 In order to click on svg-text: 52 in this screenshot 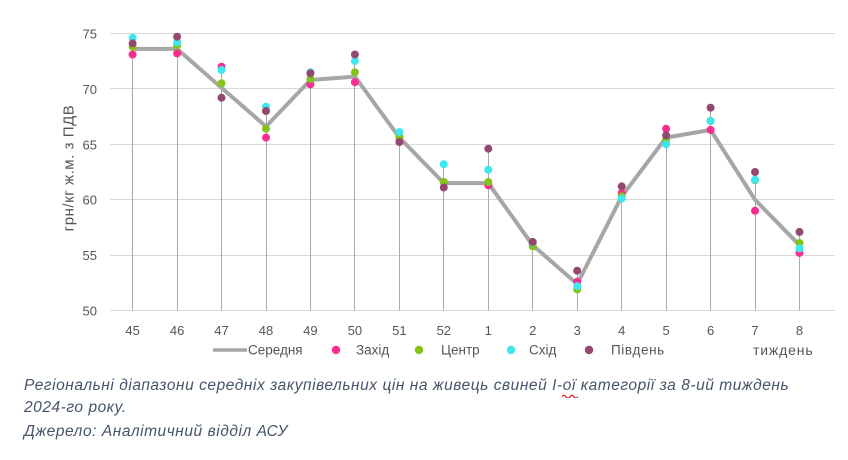, I will do `click(444, 330)`.